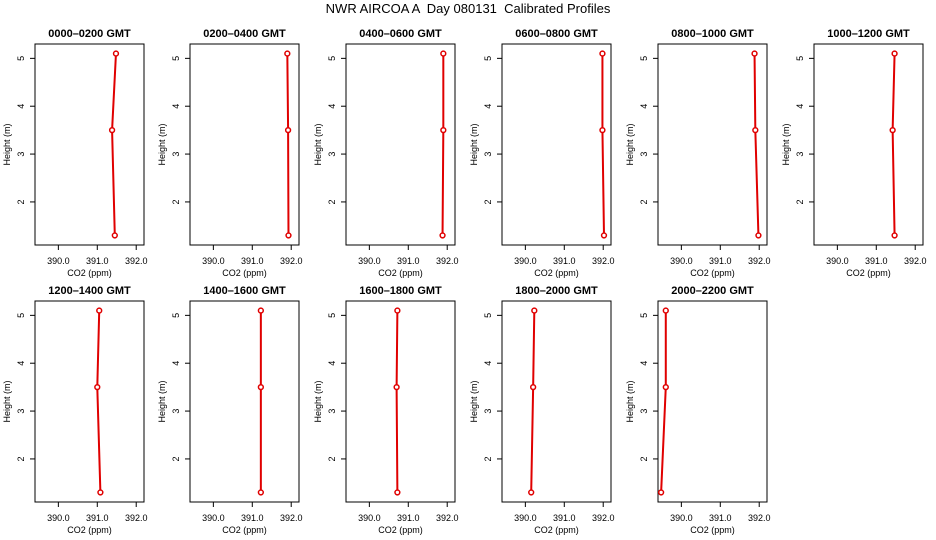 The image size is (936, 540). I want to click on panel-title: 1000–1200 GMT, so click(868, 34).